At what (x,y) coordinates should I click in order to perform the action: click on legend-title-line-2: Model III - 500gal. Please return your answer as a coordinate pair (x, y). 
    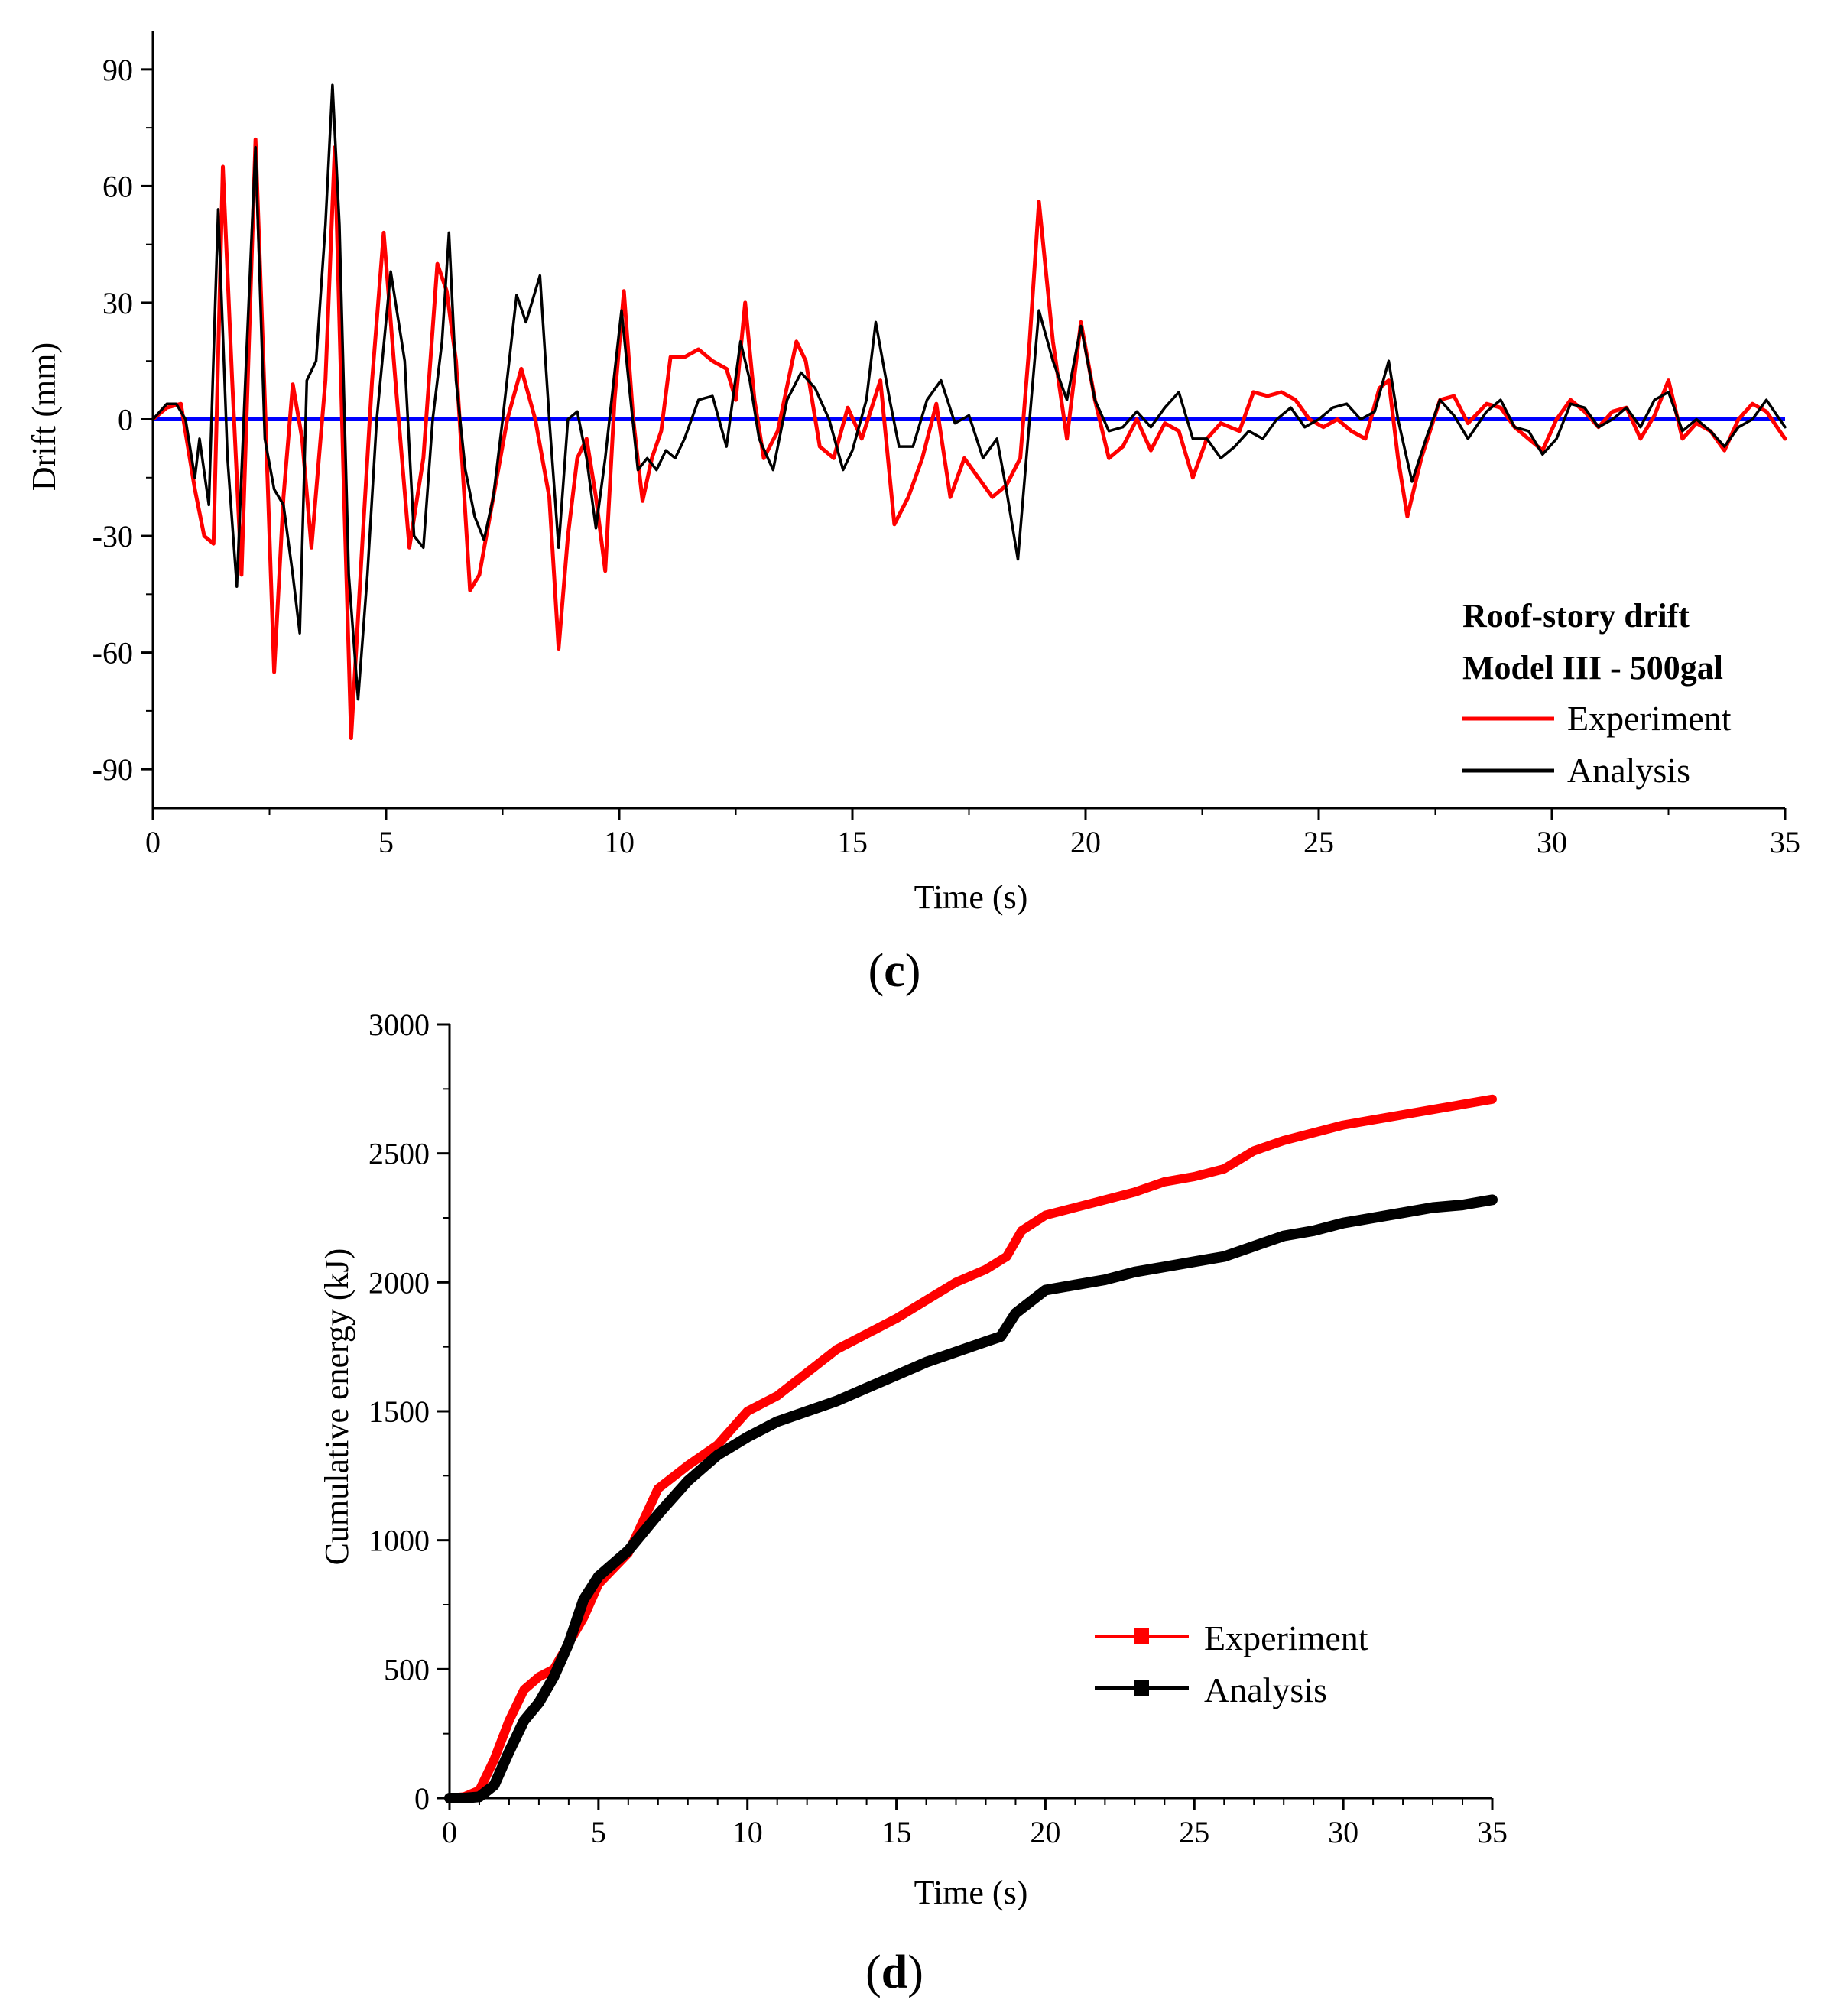
    Looking at the image, I should click on (1592, 668).